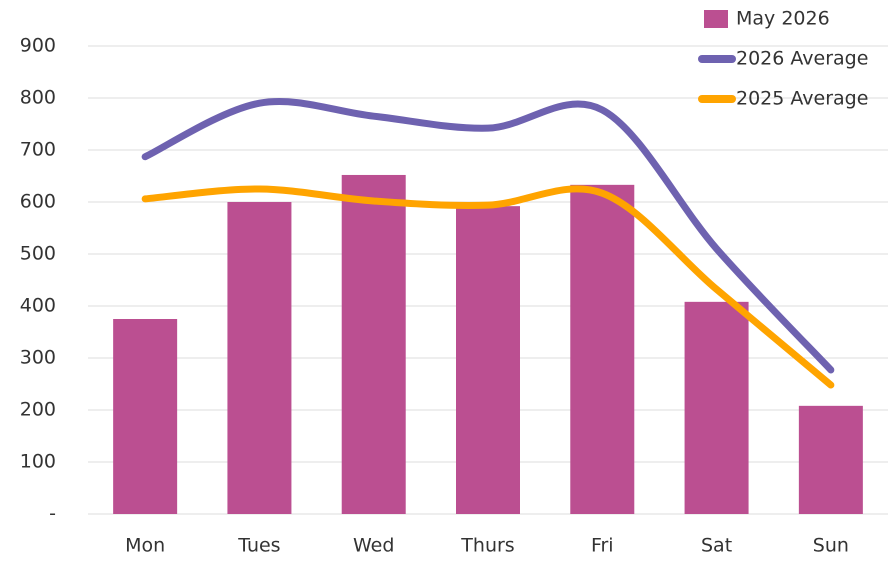 This screenshot has height=564, width=888. What do you see at coordinates (802, 99) in the screenshot?
I see `legend-label: 2025 Average` at bounding box center [802, 99].